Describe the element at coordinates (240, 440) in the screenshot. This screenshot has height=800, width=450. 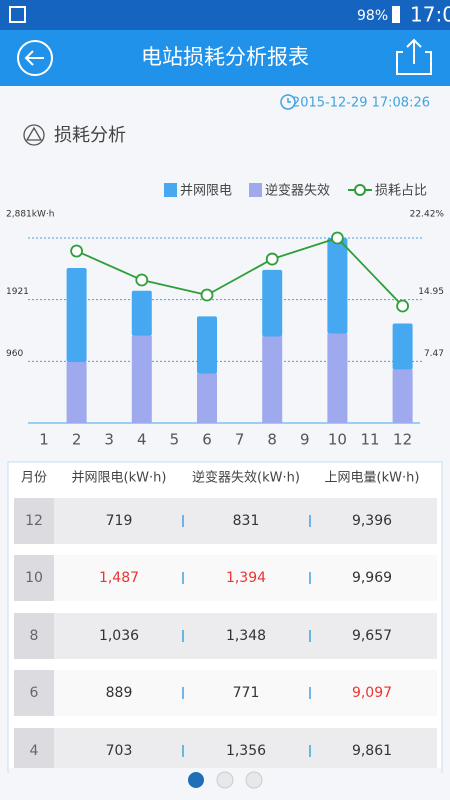
I see `x-tick-label: 7` at that location.